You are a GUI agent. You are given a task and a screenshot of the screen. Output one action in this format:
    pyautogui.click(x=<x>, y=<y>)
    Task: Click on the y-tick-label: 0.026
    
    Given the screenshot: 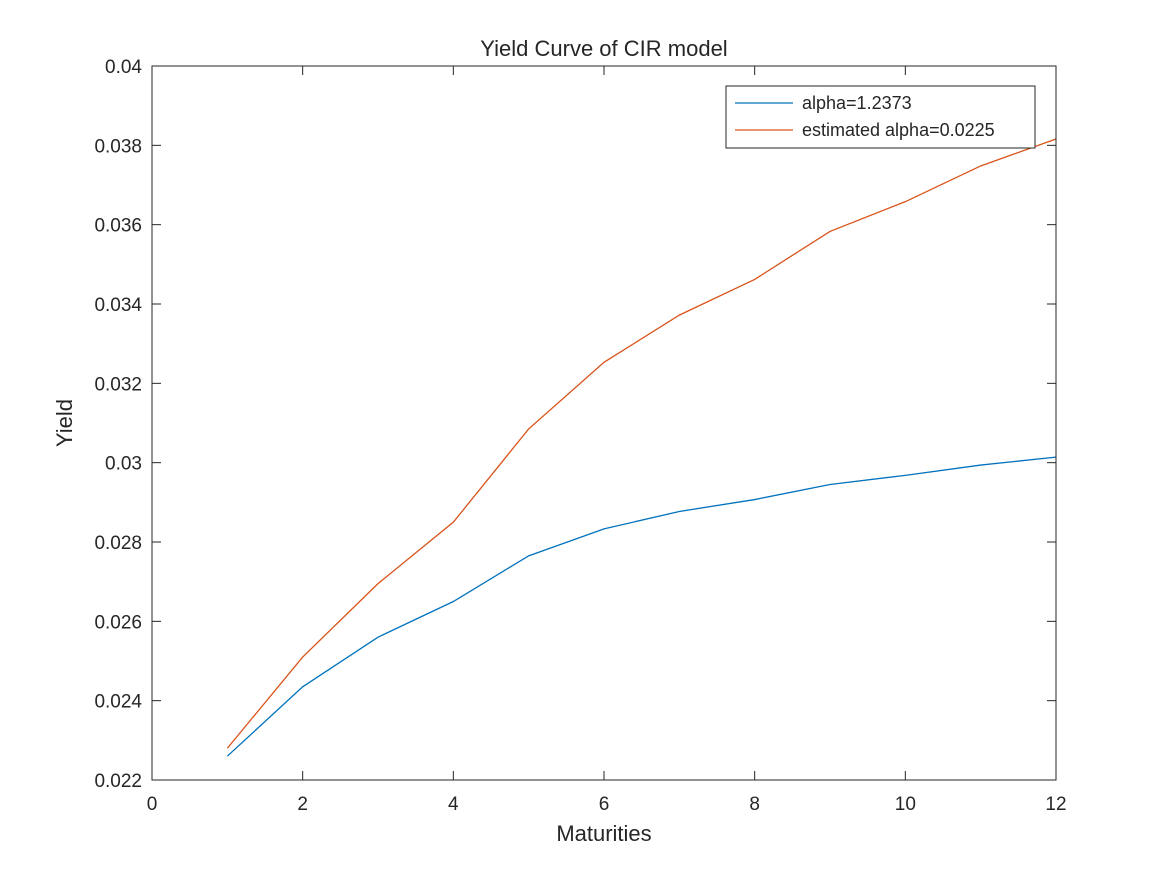 What is the action you would take?
    pyautogui.click(x=118, y=622)
    